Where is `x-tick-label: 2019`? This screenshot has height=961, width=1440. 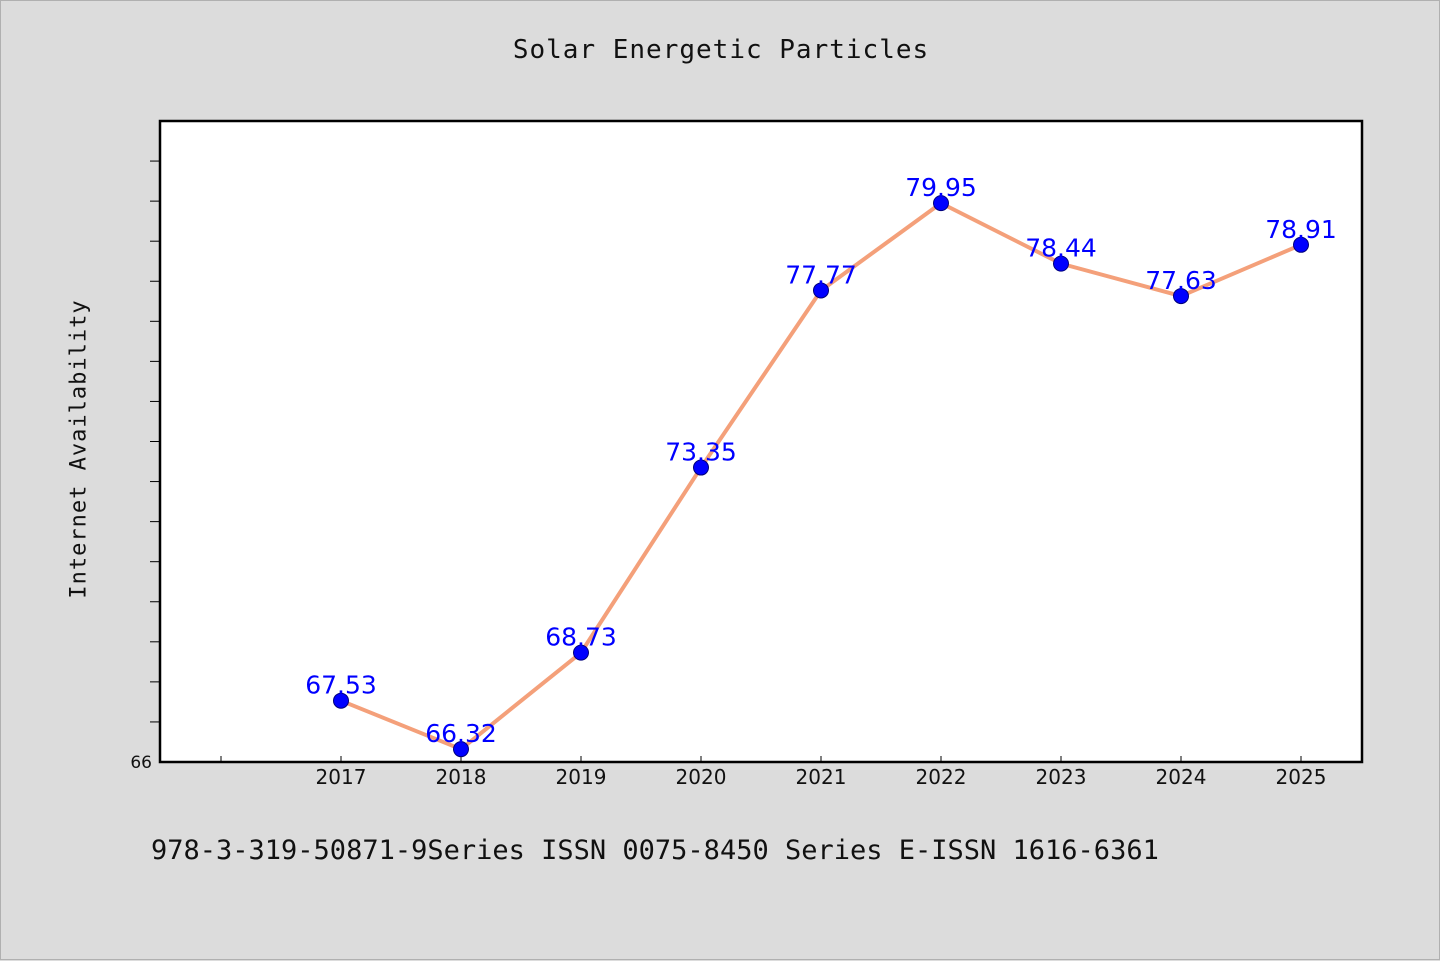 x-tick-label: 2019 is located at coordinates (581, 777).